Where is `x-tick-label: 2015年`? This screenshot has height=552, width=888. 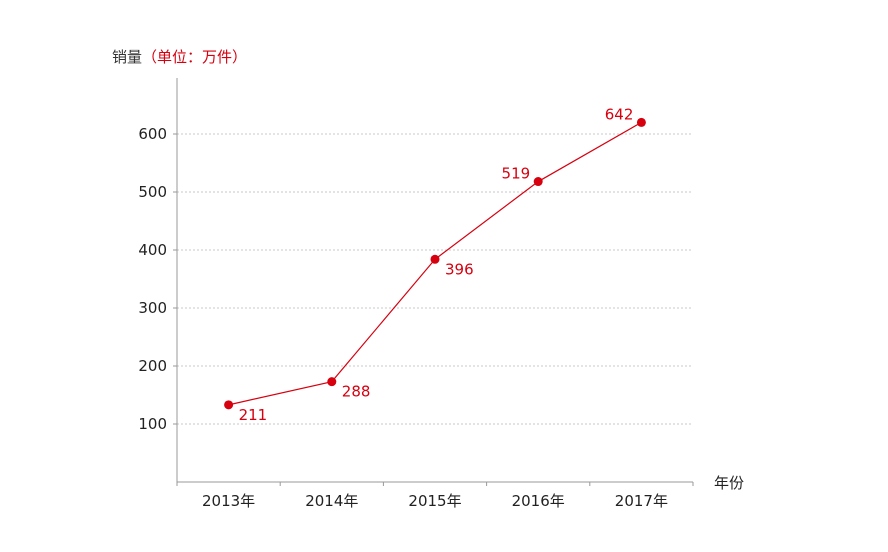 x-tick-label: 2015年 is located at coordinates (434, 501).